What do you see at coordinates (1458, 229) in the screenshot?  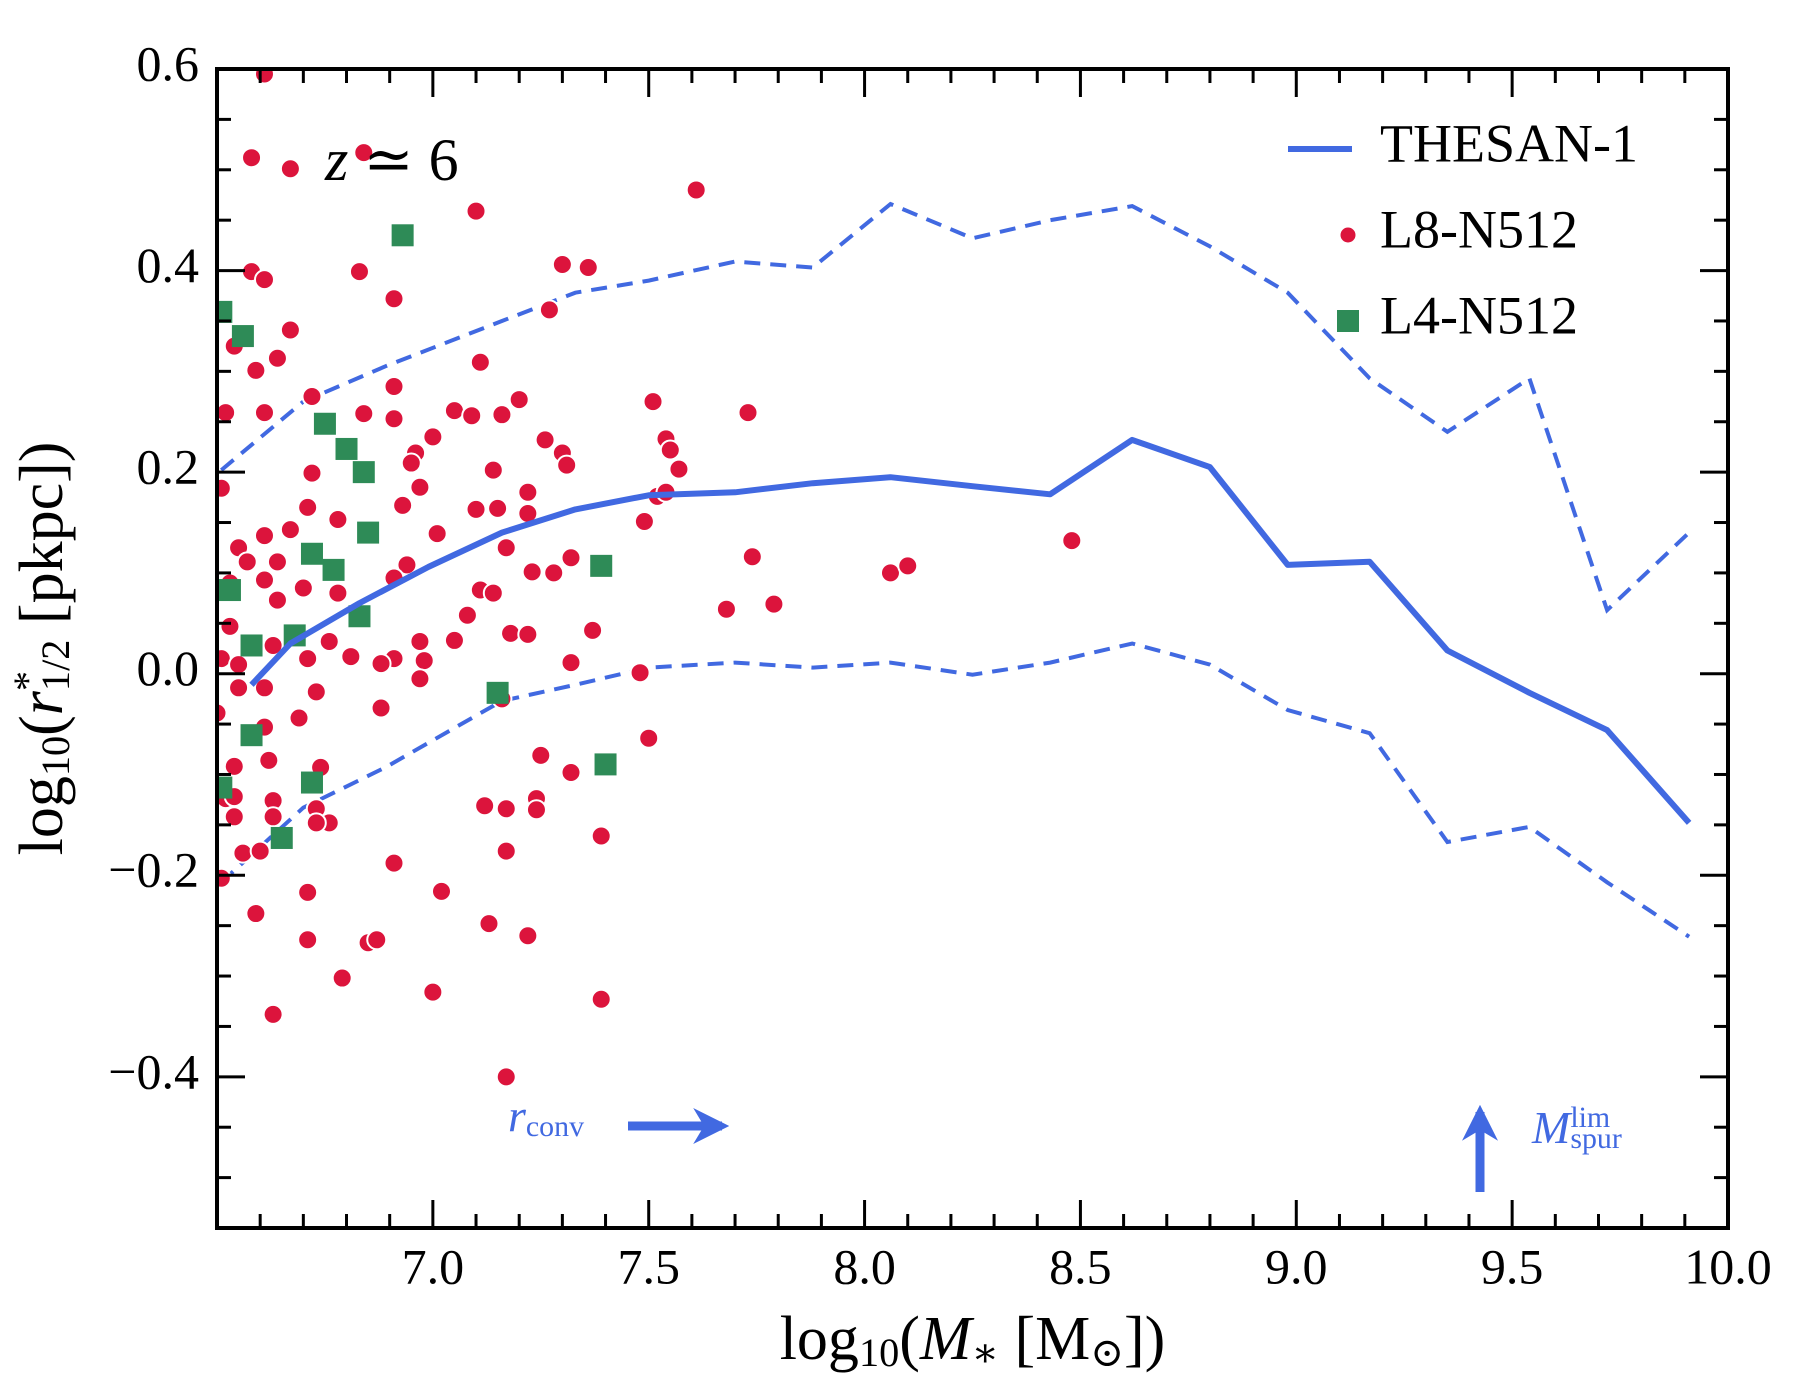 I see `legend-entry: L8-N512` at bounding box center [1458, 229].